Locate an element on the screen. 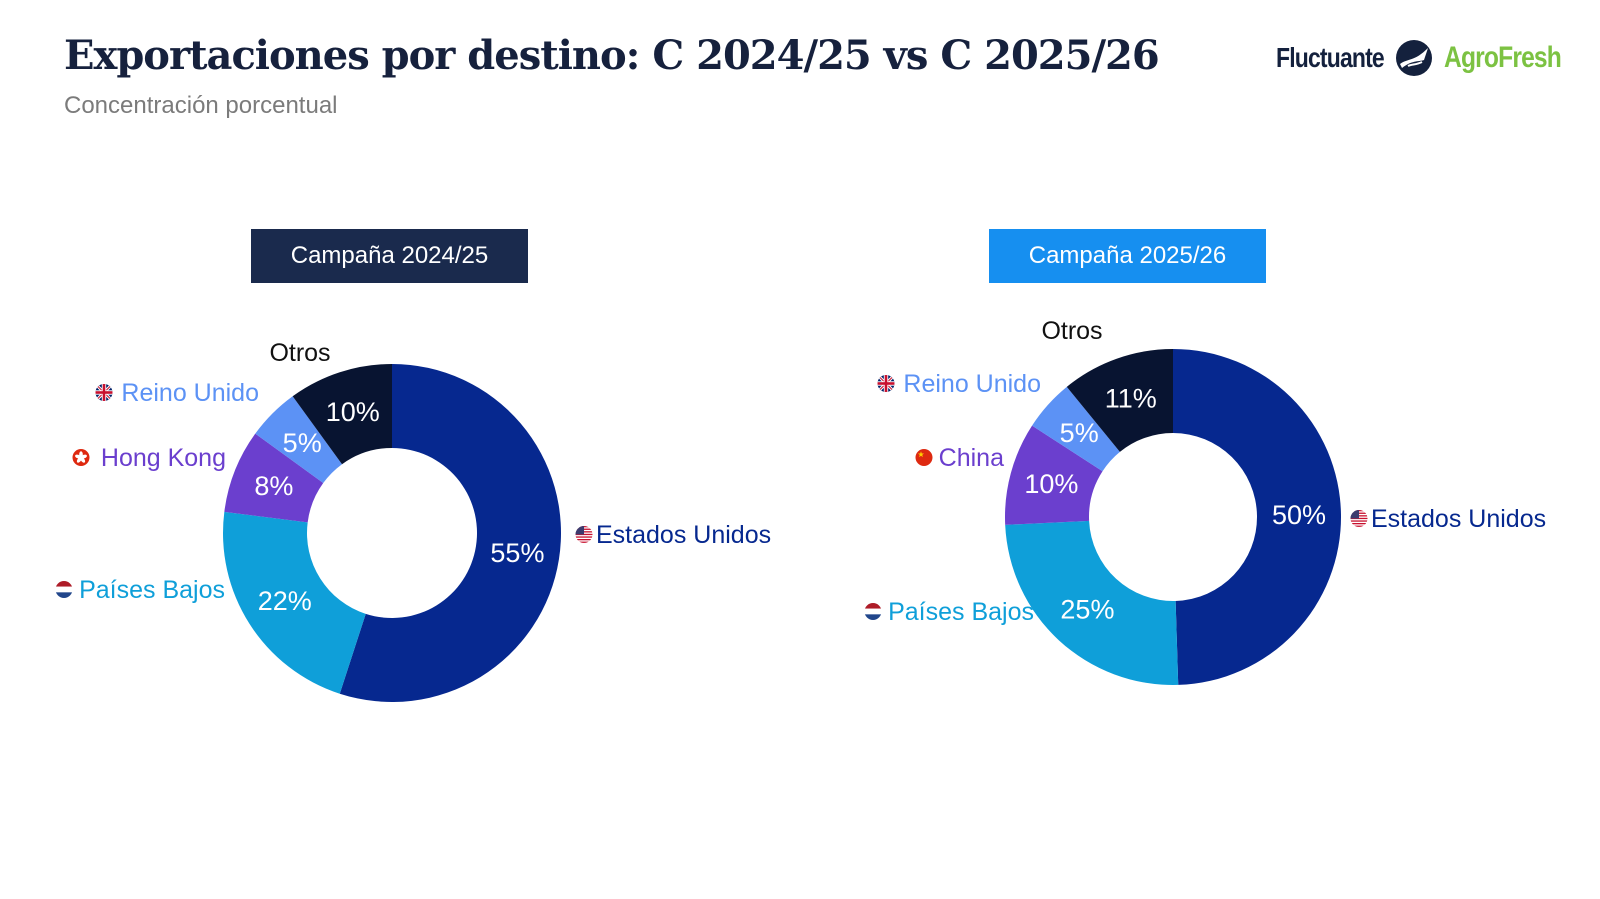  agrofresh-logo: AgroFresh is located at coordinates (1515, 58).